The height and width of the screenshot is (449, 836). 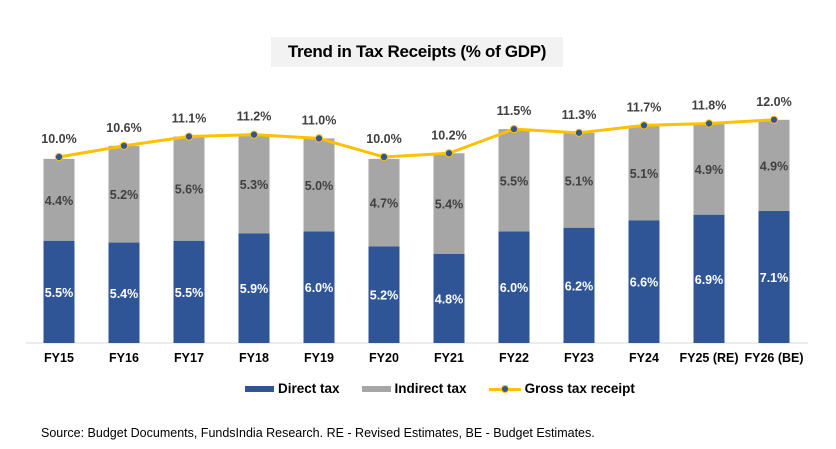 What do you see at coordinates (254, 117) in the screenshot?
I see `data-label-gross-tax-receipt: 11.2%` at bounding box center [254, 117].